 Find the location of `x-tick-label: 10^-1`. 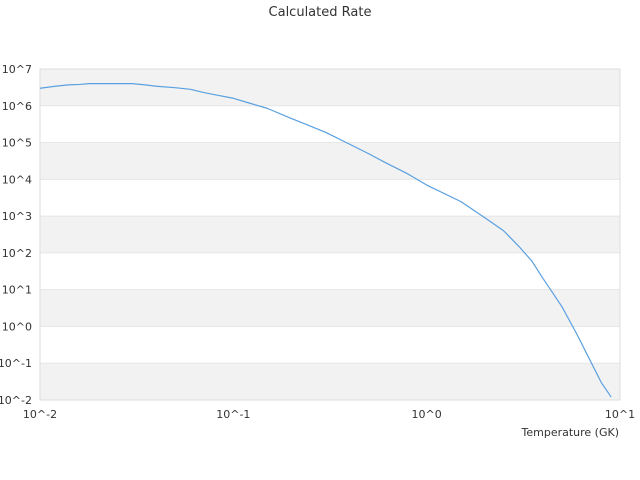

x-tick-label: 10^-1 is located at coordinates (233, 414).